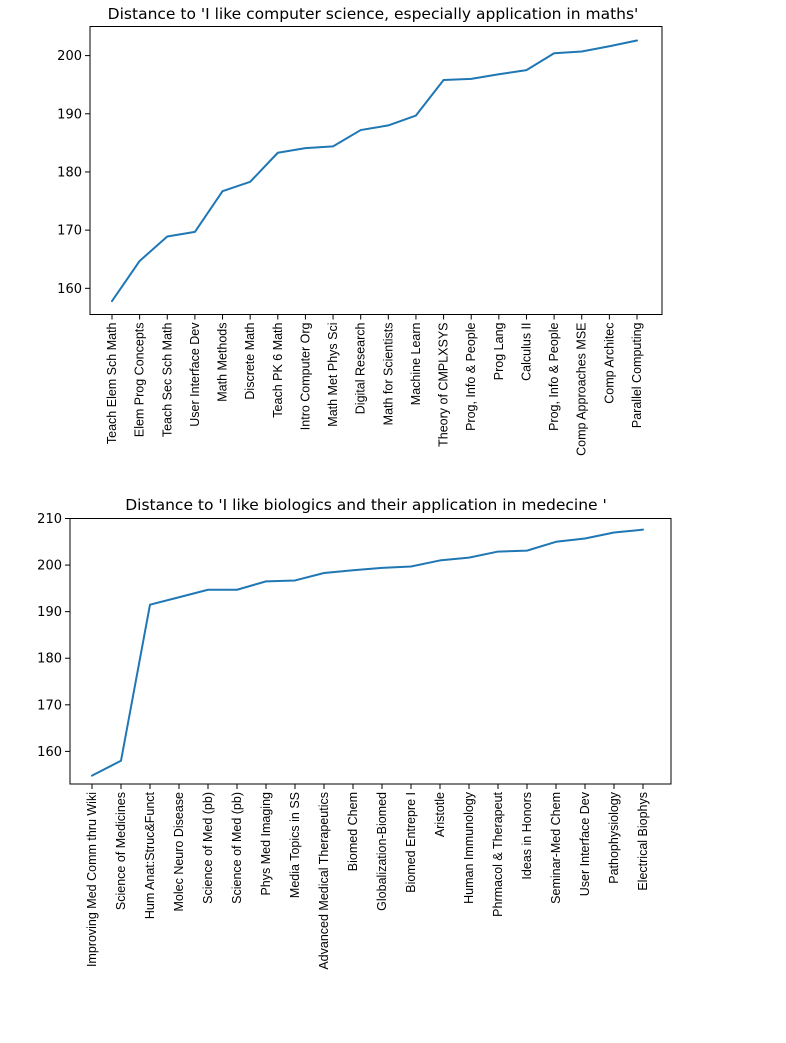 This screenshot has height=1043, width=786. I want to click on chart-1-xtick-label: Teach PK 6 Math, so click(278, 369).